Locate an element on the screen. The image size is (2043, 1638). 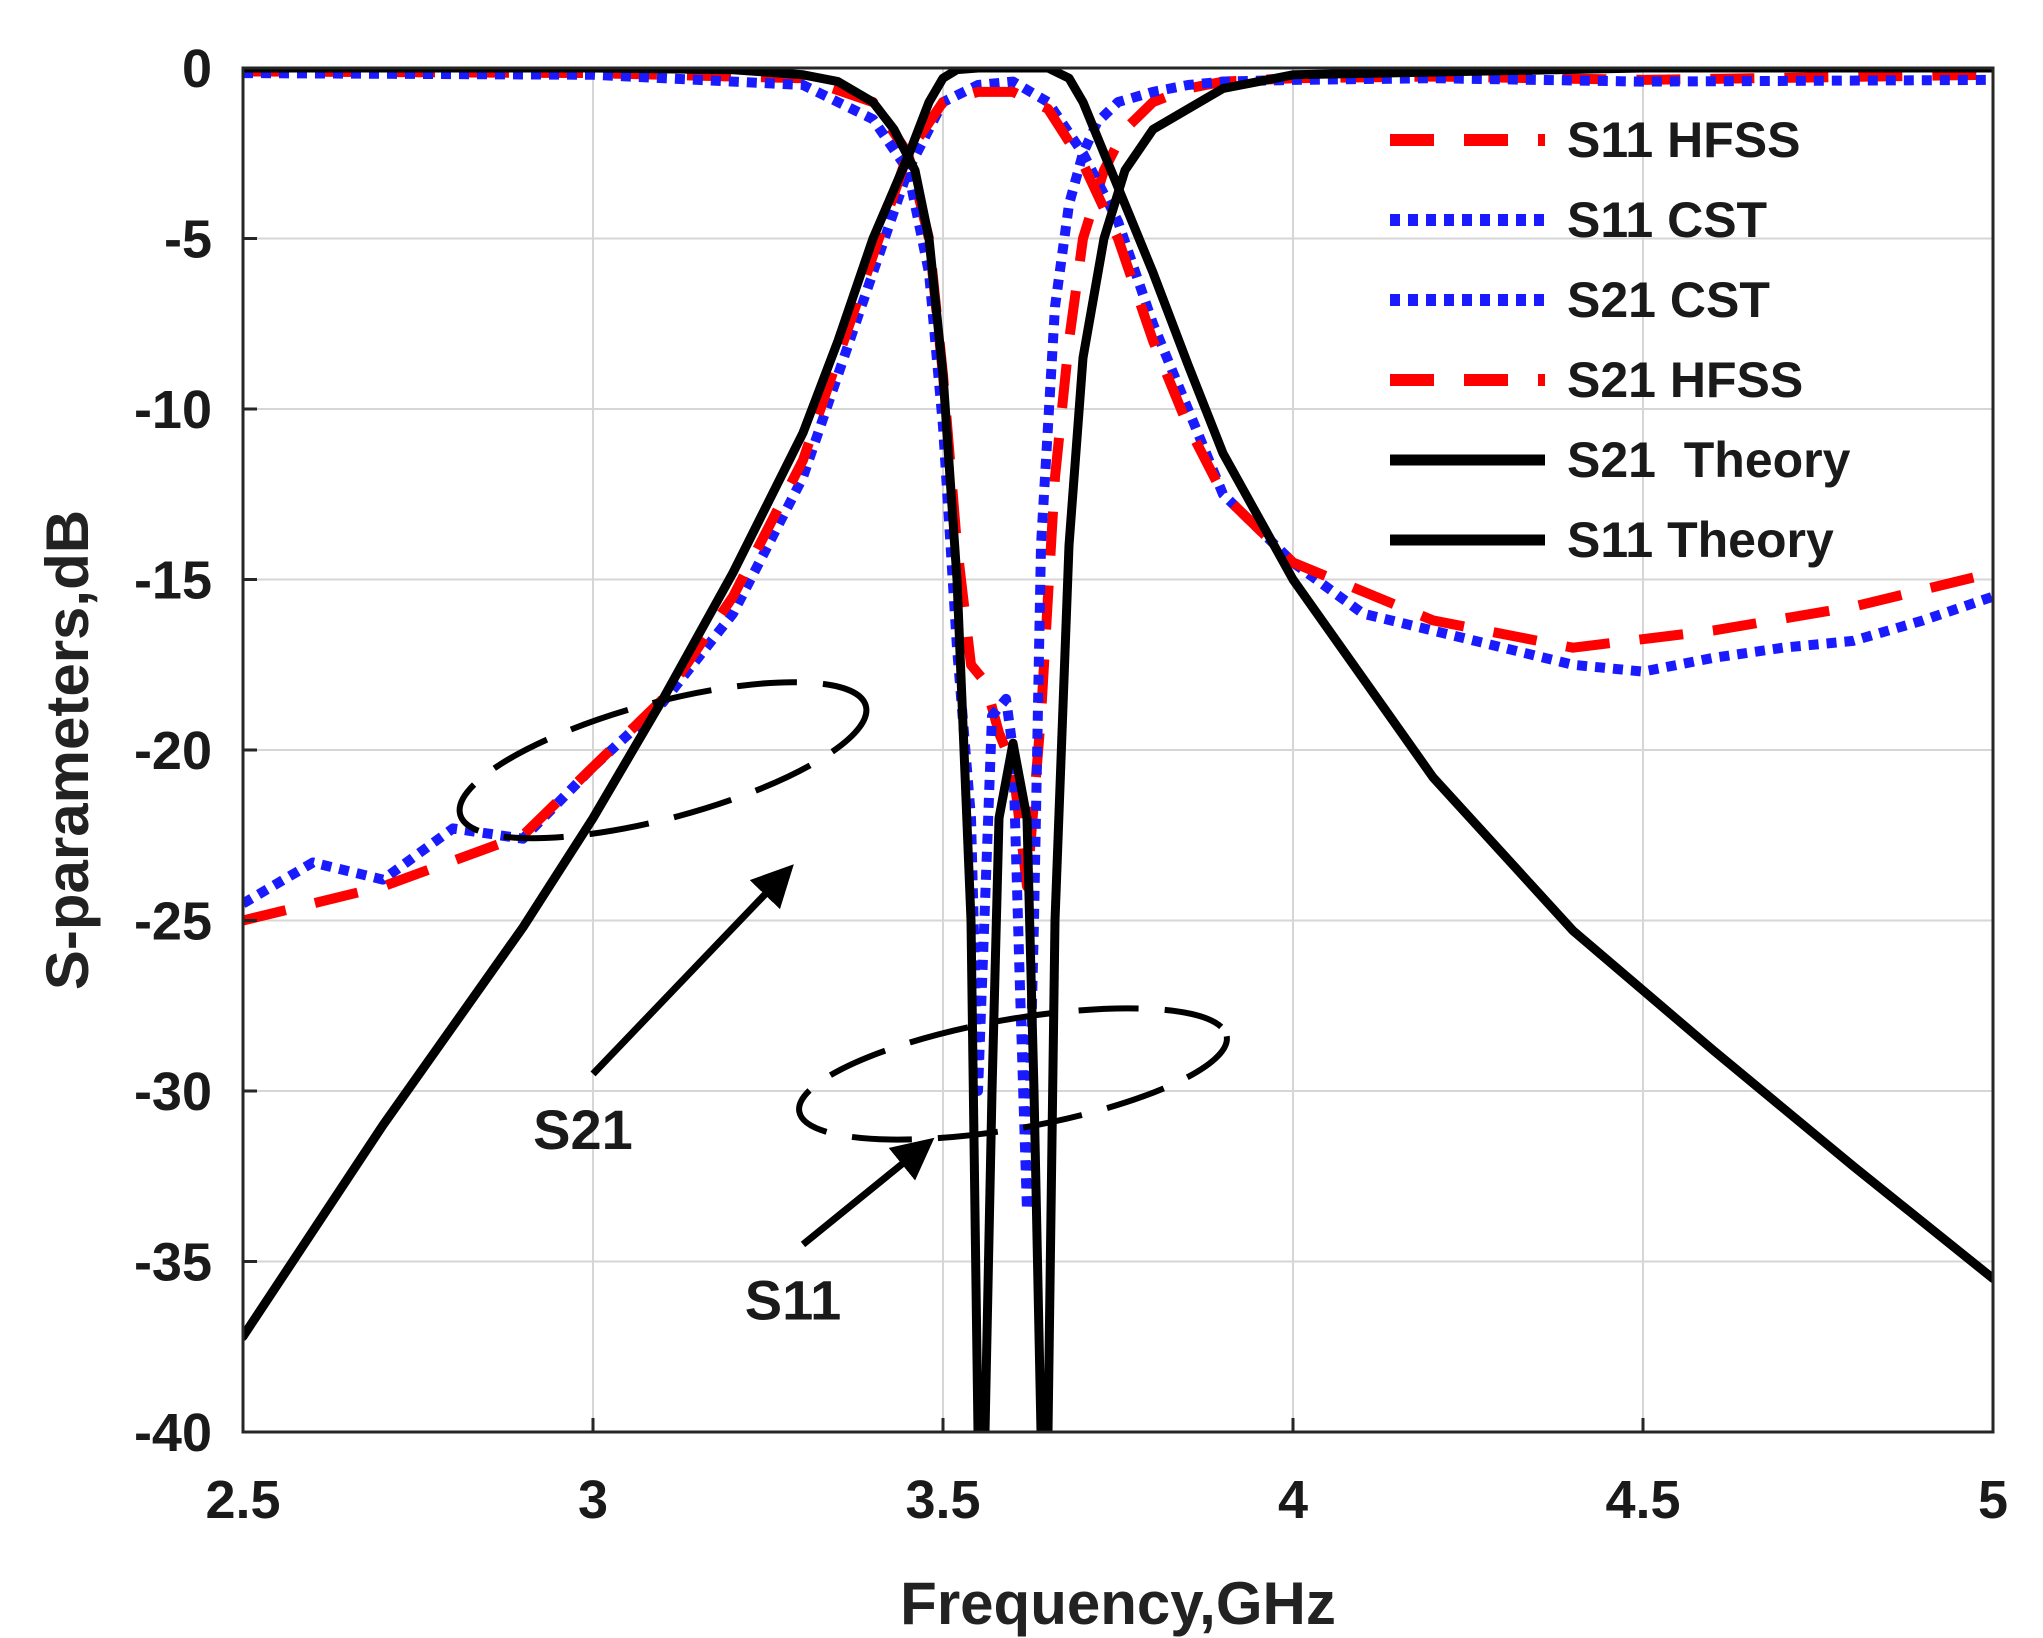
y-axis-label: S-parameters,dB is located at coordinates (67, 750).